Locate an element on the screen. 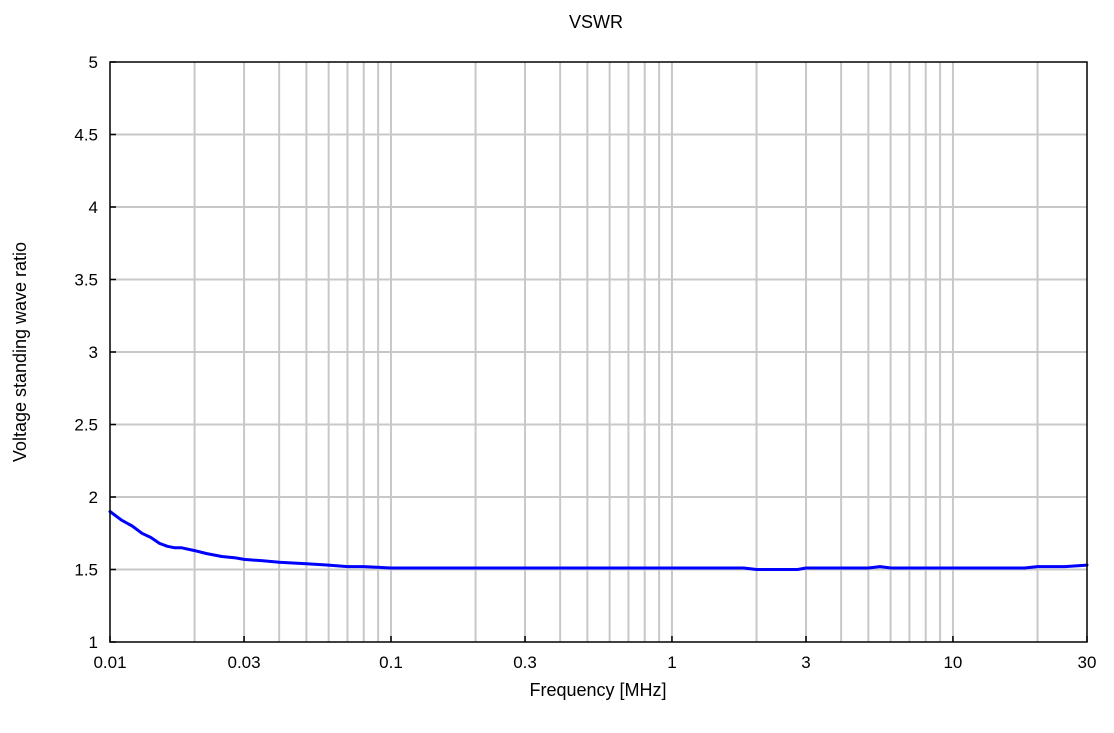  x-axis-title: Frequency [MHz] is located at coordinates (597, 690).